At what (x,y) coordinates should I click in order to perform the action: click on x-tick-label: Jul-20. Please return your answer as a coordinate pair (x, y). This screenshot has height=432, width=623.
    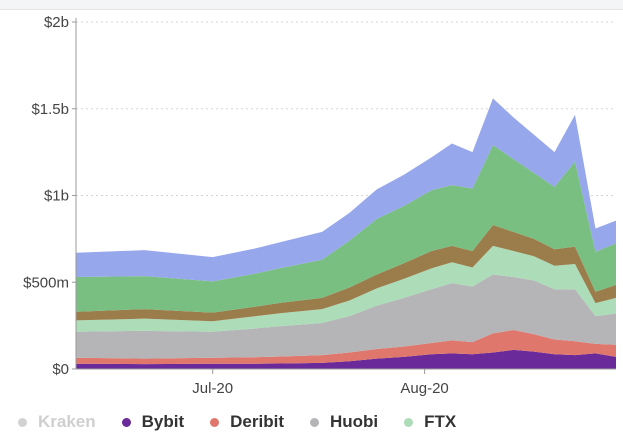
    Looking at the image, I should click on (212, 388).